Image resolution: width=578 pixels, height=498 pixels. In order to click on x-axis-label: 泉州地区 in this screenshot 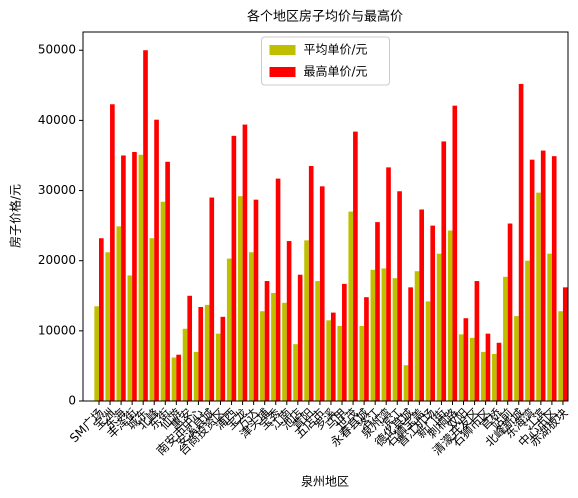, I will do `click(325, 482)`.